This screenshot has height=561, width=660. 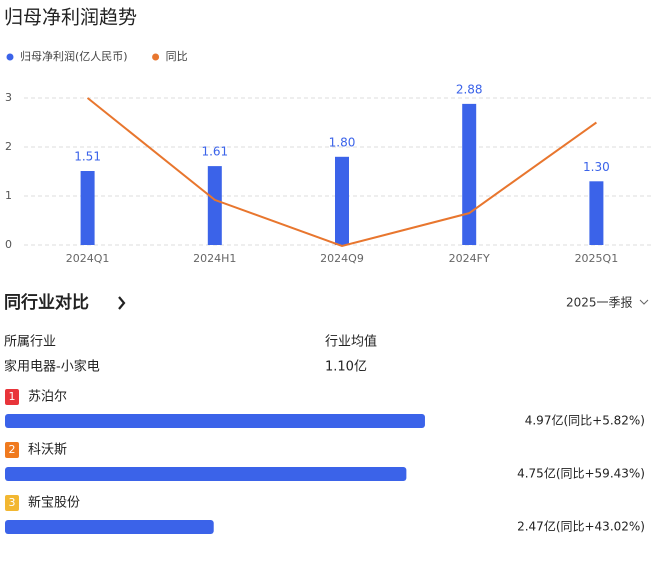 What do you see at coordinates (214, 258) in the screenshot?
I see `x-tick-label: 2024H1` at bounding box center [214, 258].